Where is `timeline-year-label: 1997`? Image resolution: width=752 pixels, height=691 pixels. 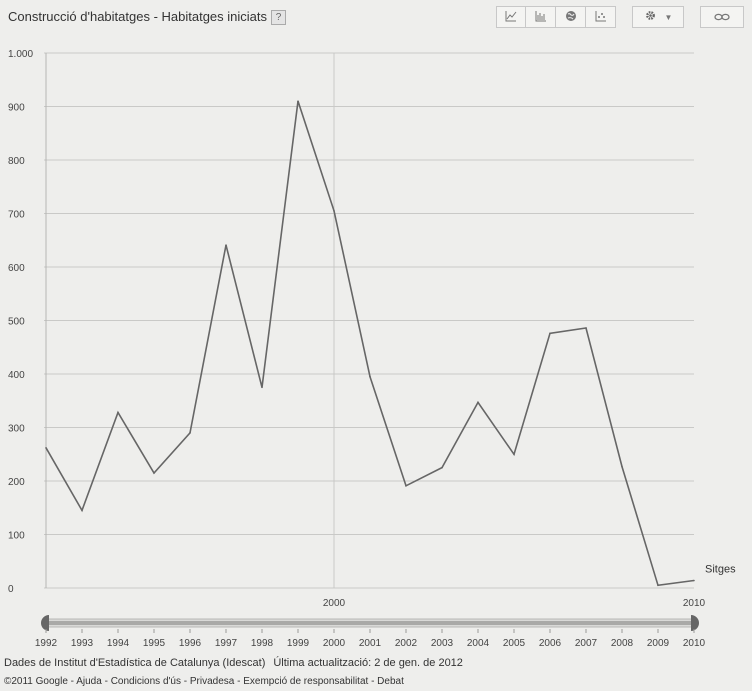
timeline-year-label: 1997 is located at coordinates (226, 643).